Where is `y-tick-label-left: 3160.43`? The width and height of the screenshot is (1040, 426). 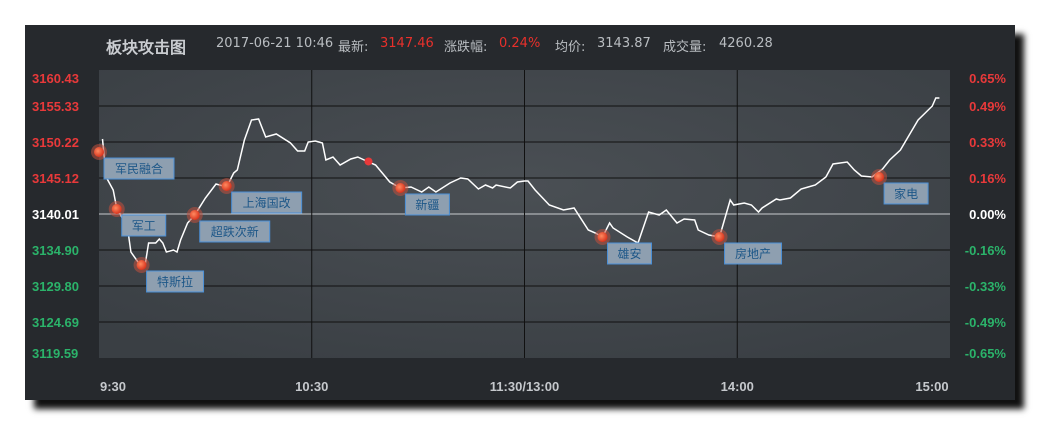 y-tick-label-left: 3160.43 is located at coordinates (55, 78).